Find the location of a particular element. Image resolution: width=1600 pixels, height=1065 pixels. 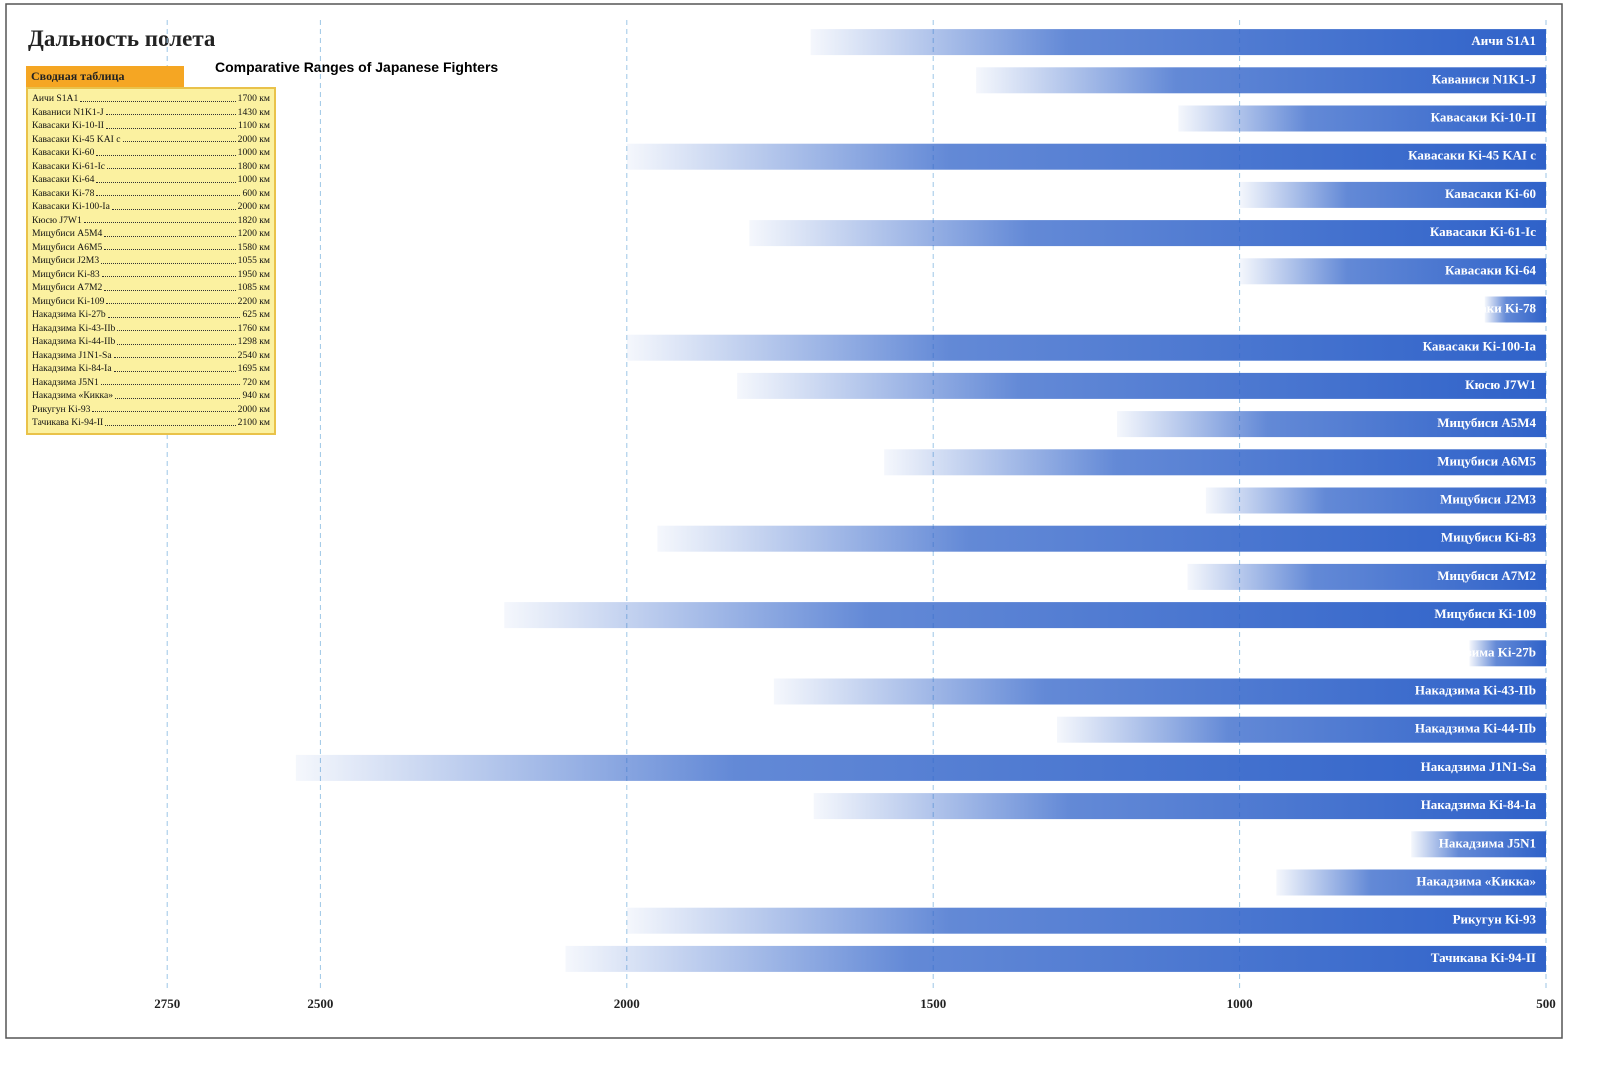

bar-label: Мицубиси Ki-109 is located at coordinates (1485, 613).